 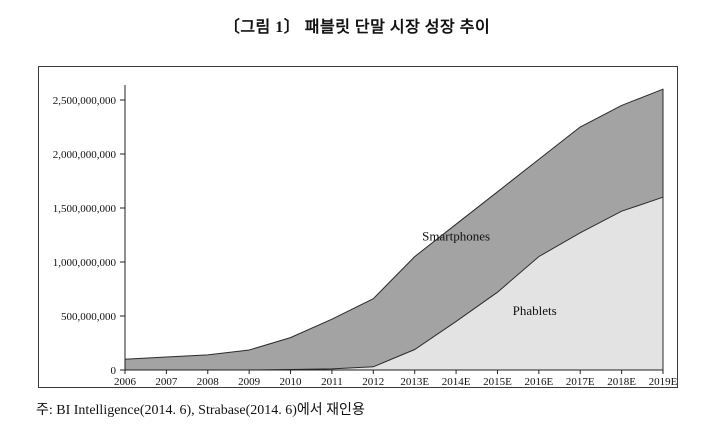 I want to click on series-label-smartphones: Smartphones, so click(x=456, y=235).